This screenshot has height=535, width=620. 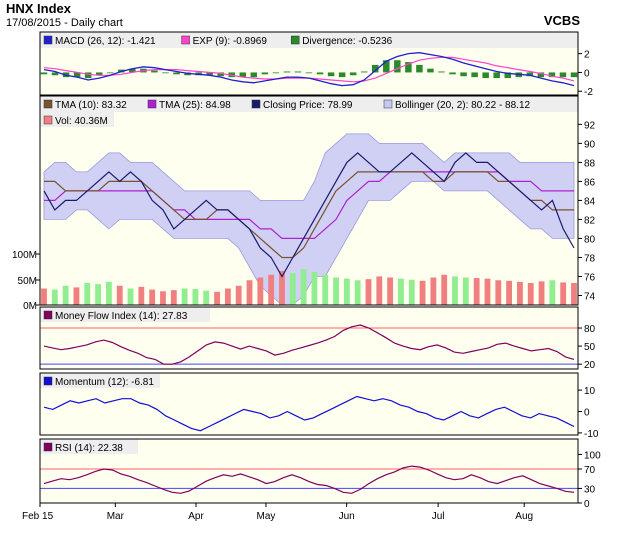 I want to click on macd-line, so click(x=309, y=69).